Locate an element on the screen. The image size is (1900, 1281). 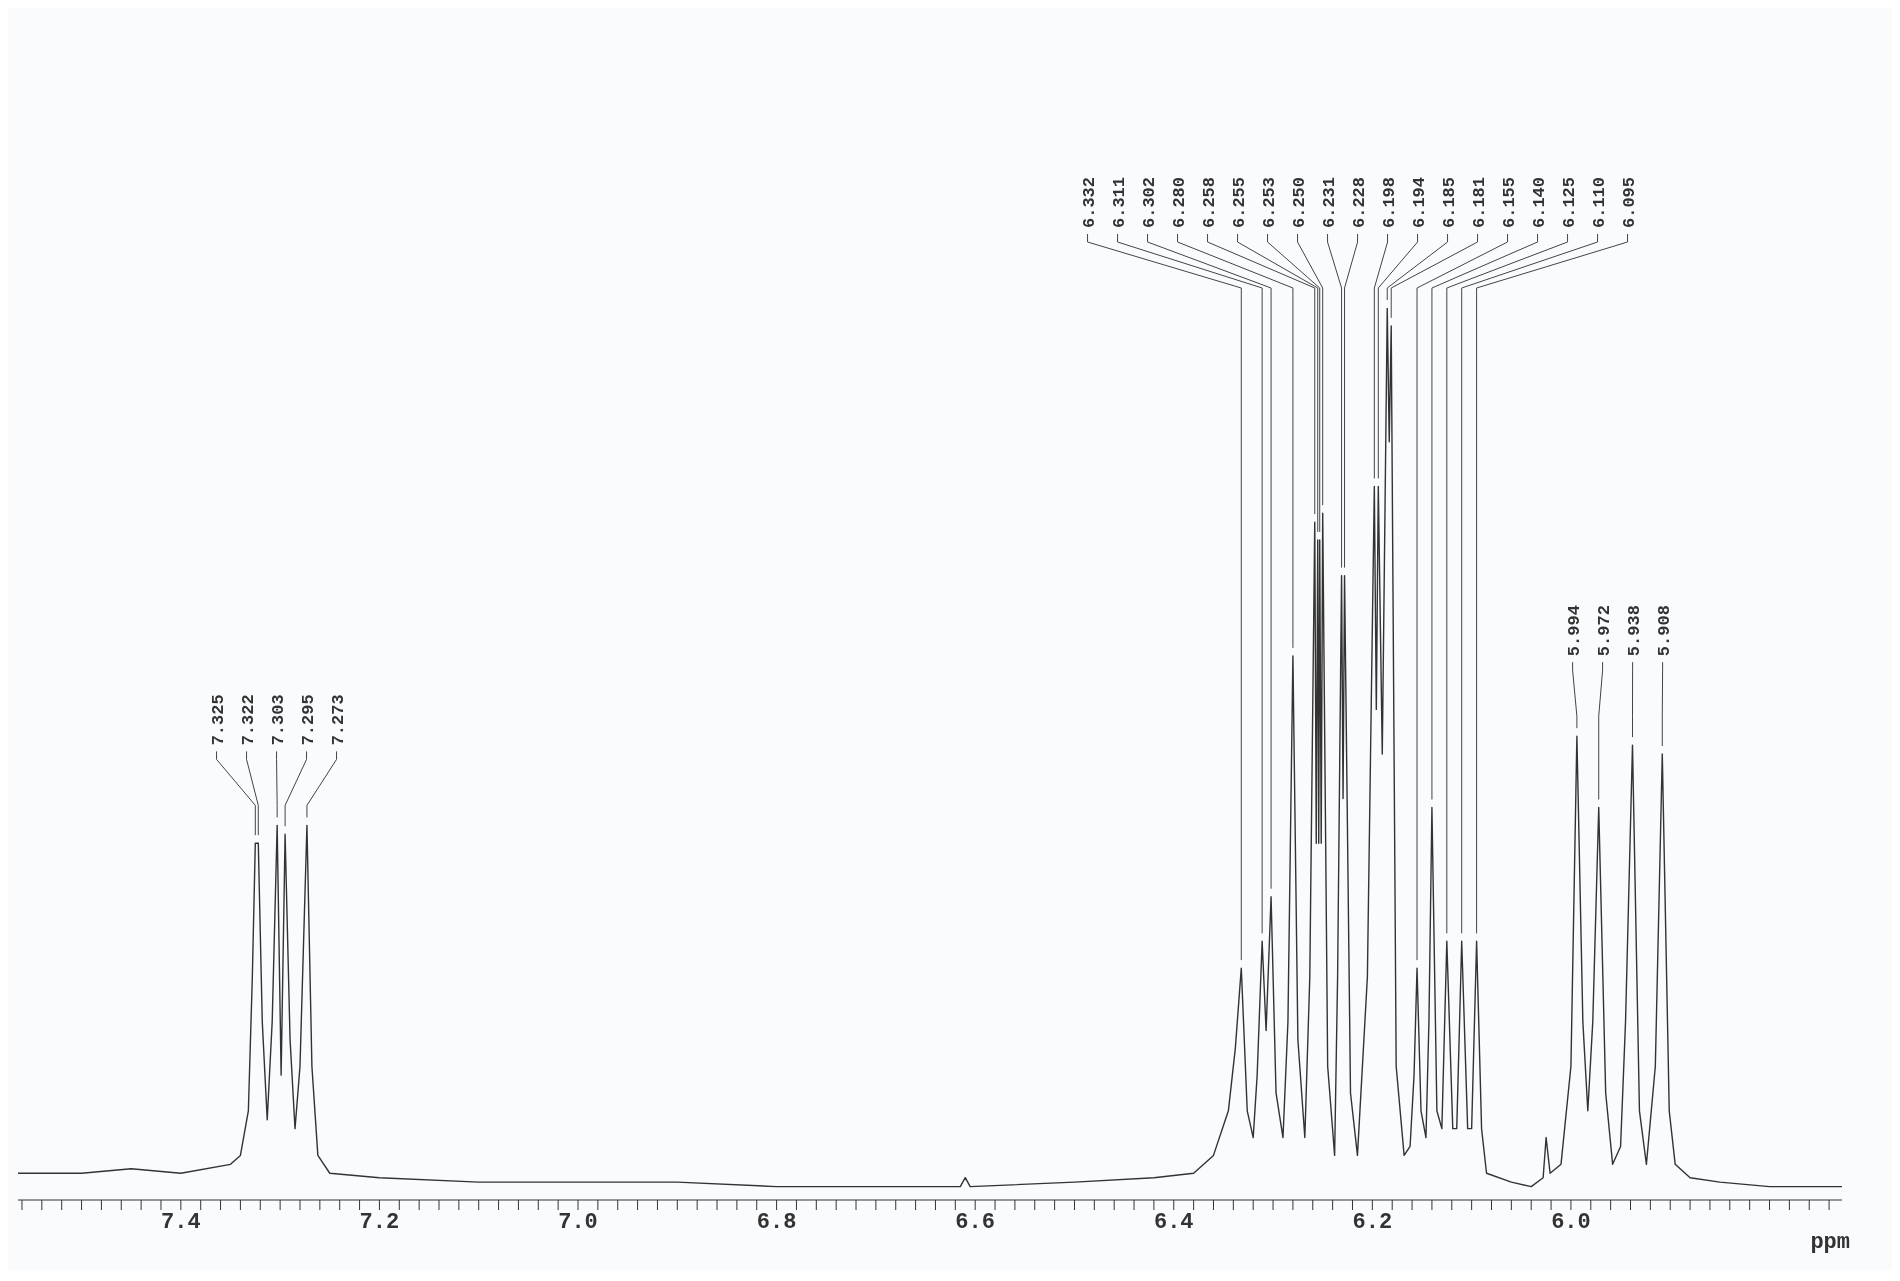
annotation: 6.253 is located at coordinates (1269, 202).